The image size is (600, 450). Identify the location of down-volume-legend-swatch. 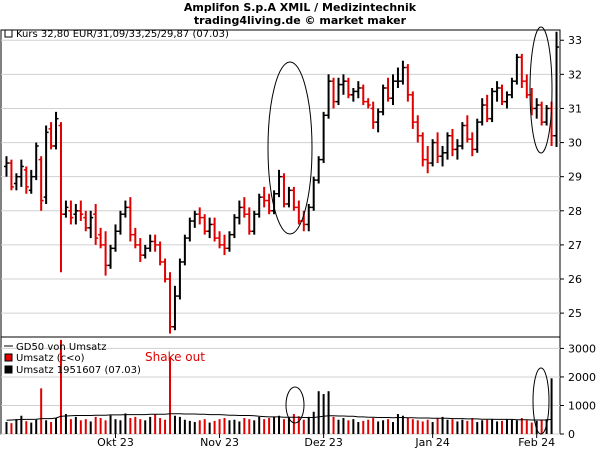
(8, 357).